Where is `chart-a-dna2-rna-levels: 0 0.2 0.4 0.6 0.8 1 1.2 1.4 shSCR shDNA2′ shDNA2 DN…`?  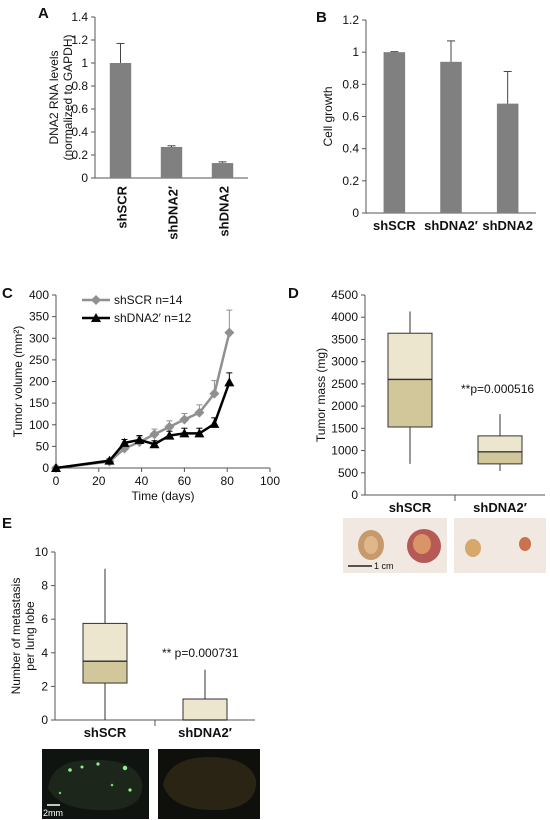 chart-a-dna2-rna-levels: 0 0.2 0.4 0.6 0.8 1 1.2 1.4 shSCR shDNA2′ shDNA2 DN… is located at coordinates (147, 125).